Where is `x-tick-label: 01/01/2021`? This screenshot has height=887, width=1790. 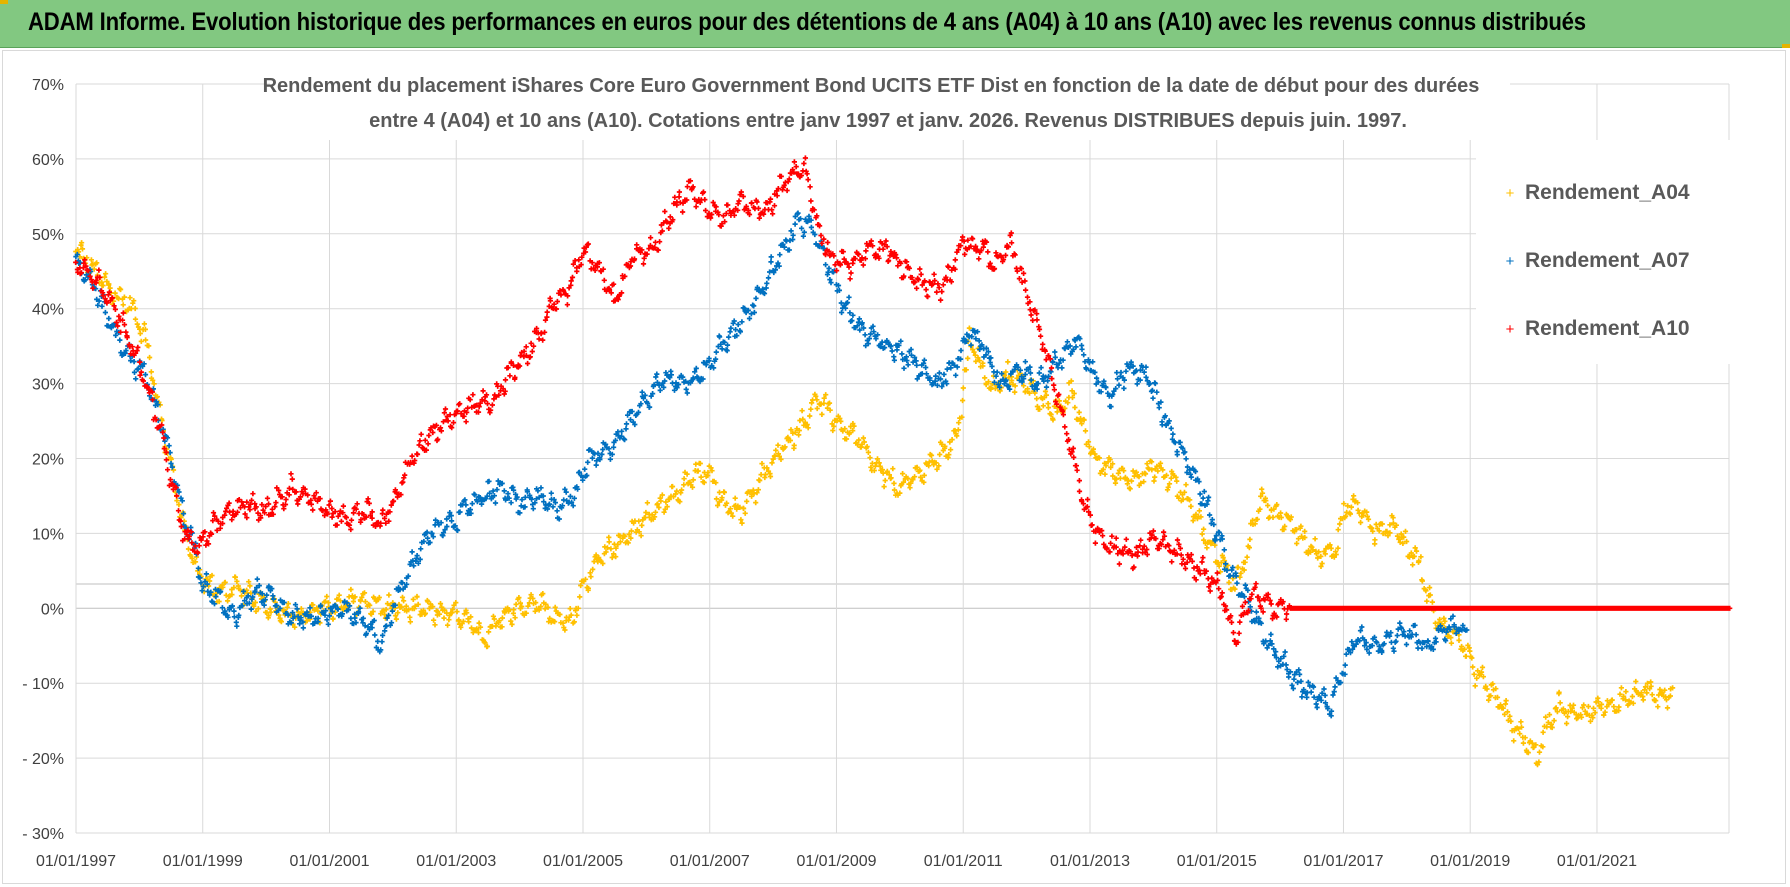
x-tick-label: 01/01/2021 is located at coordinates (1597, 861).